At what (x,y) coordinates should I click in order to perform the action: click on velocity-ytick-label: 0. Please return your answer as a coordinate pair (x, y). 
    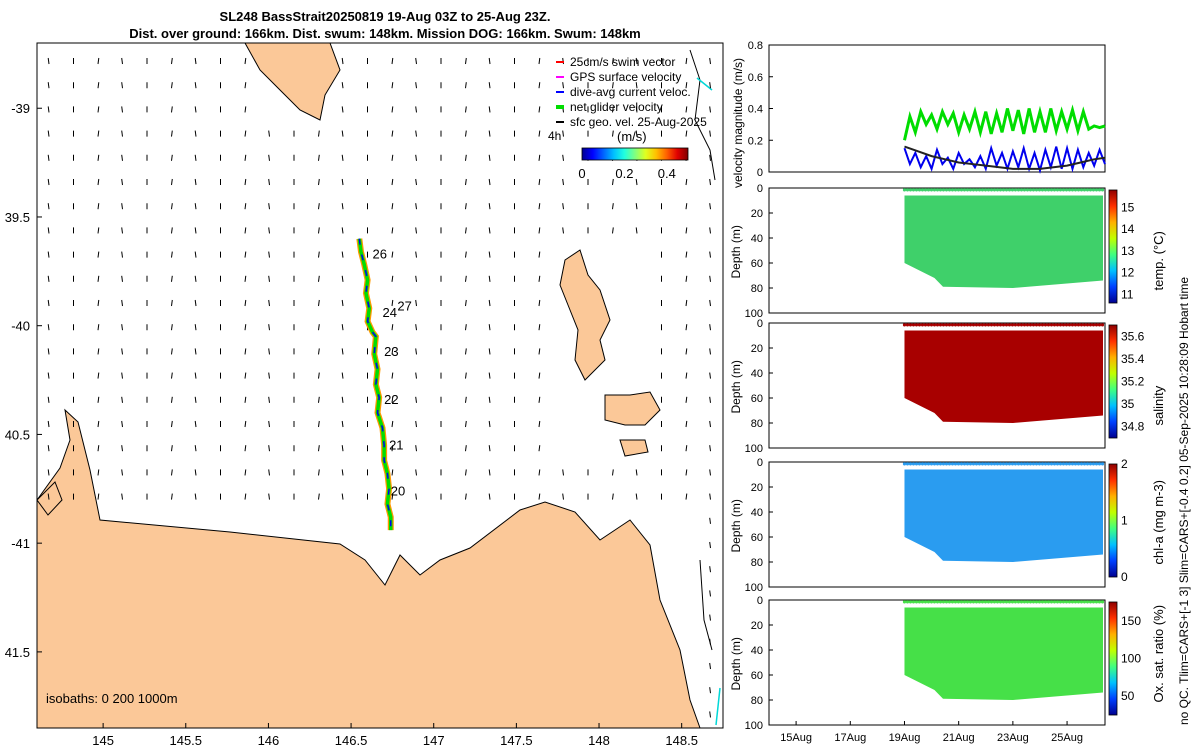
    Looking at the image, I should click on (760, 173).